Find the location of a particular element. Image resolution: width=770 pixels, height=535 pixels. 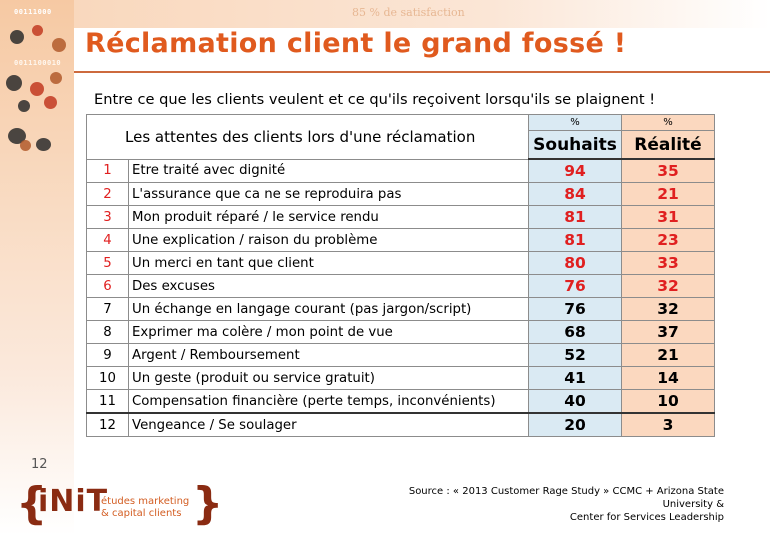

row-number: 6 is located at coordinates (107, 286).